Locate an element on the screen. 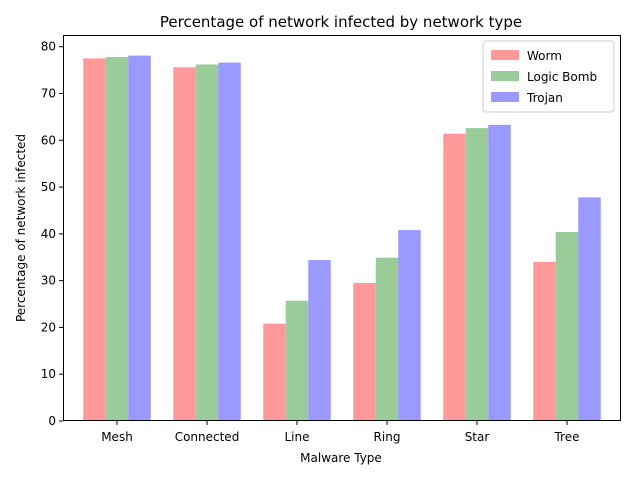 Image resolution: width=640 pixels, height=480 pixels. bar-trojan-tree is located at coordinates (589, 309).